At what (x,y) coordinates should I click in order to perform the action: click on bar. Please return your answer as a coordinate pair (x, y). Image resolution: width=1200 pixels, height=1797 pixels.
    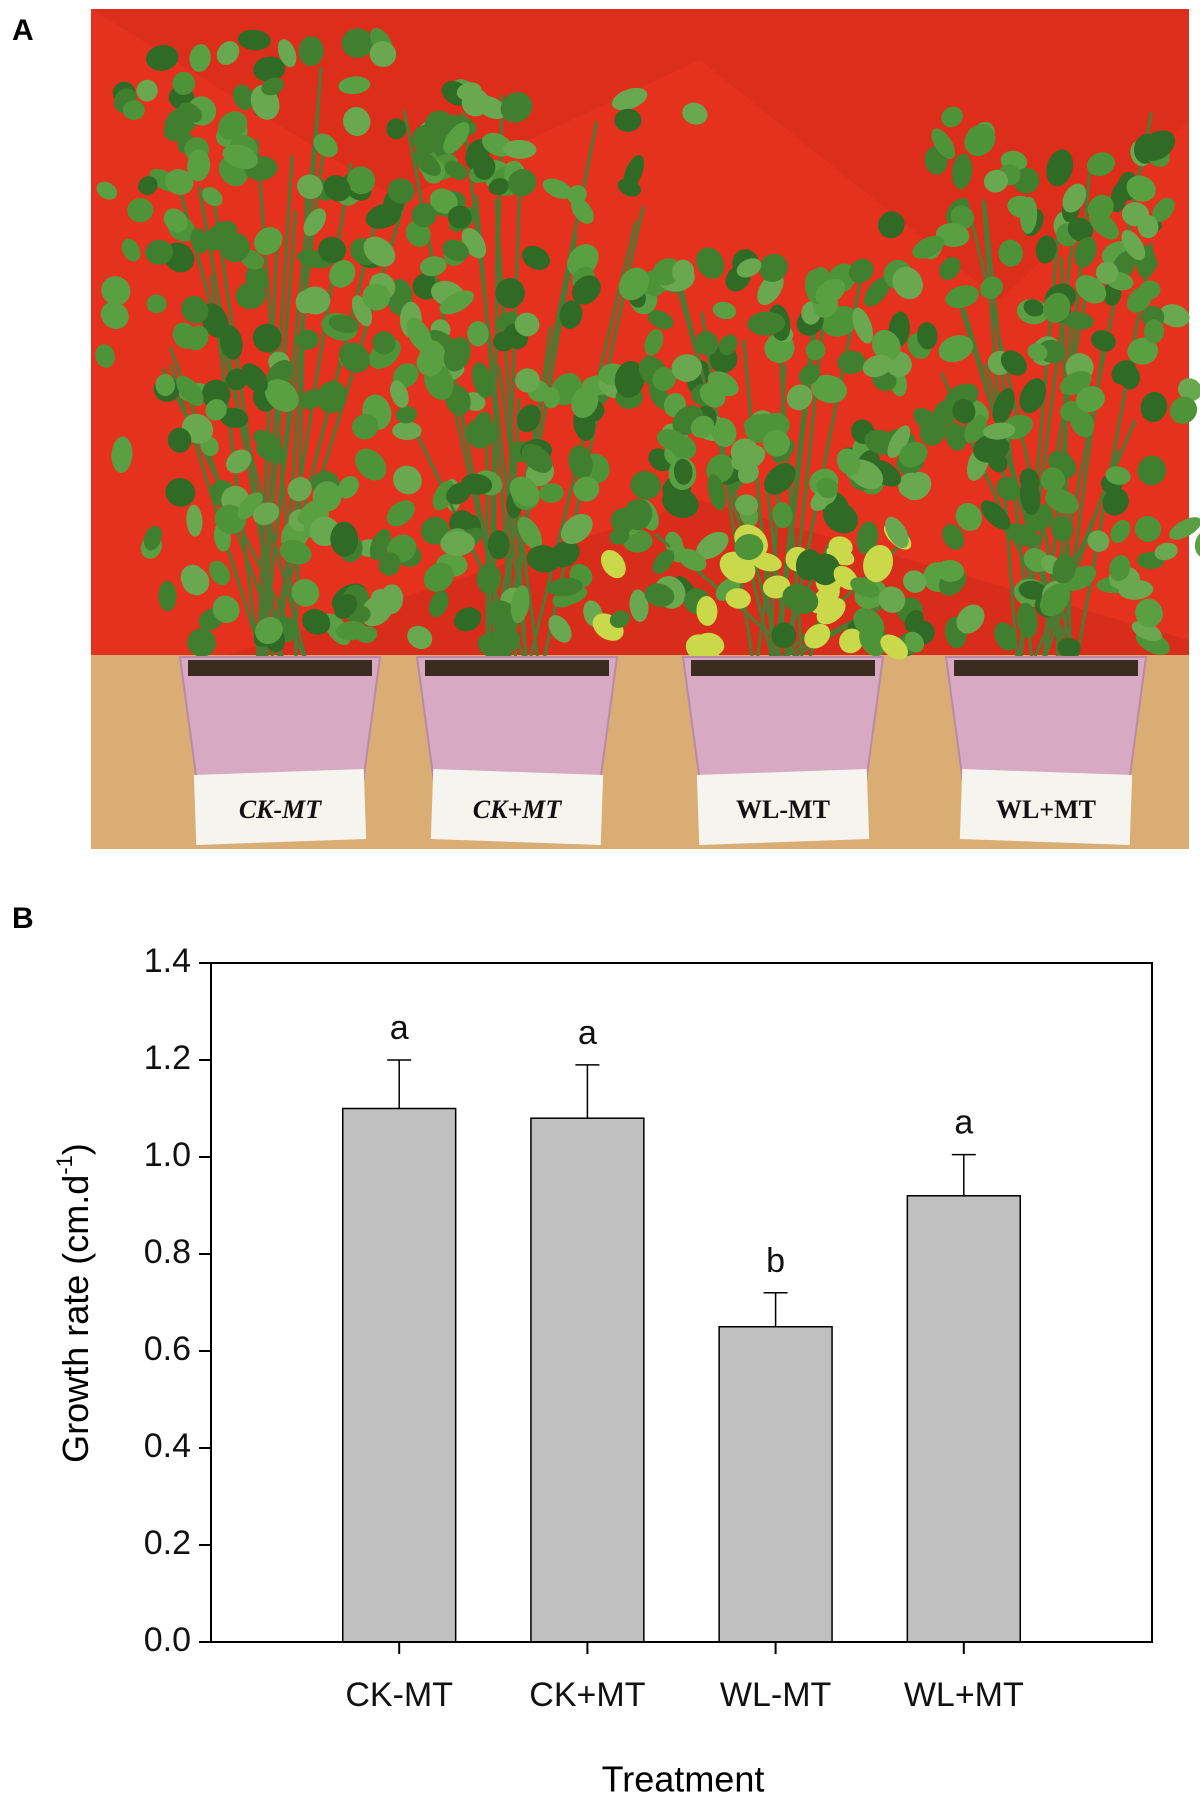
    Looking at the image, I should click on (964, 1419).